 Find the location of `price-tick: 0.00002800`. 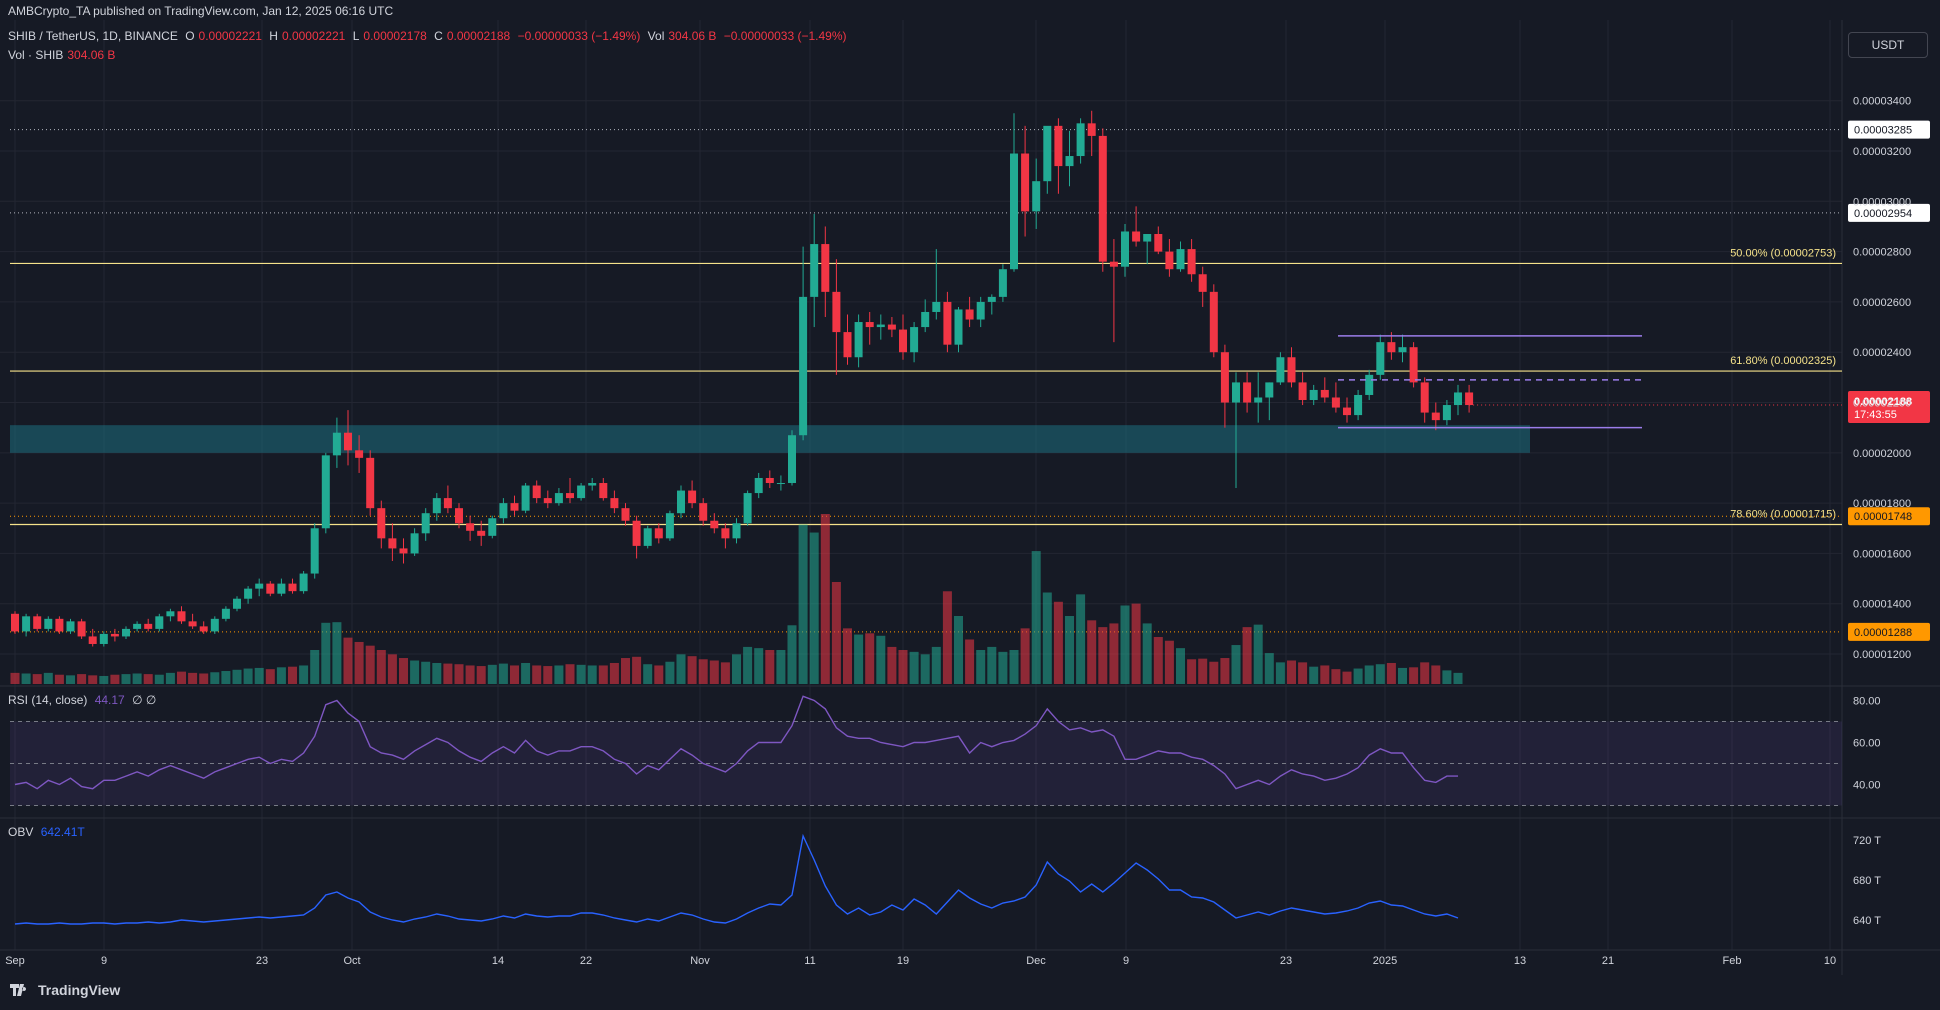

price-tick: 0.00002800 is located at coordinates (1882, 253).